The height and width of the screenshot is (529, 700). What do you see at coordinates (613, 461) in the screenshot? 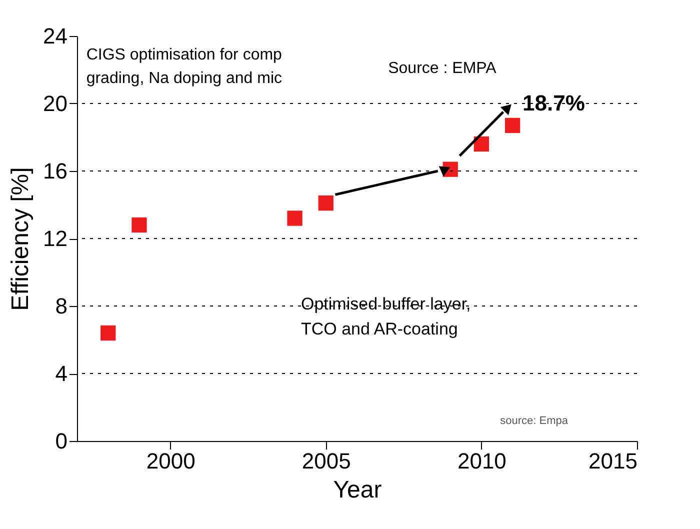
I see `x-tick-label: 2015` at bounding box center [613, 461].